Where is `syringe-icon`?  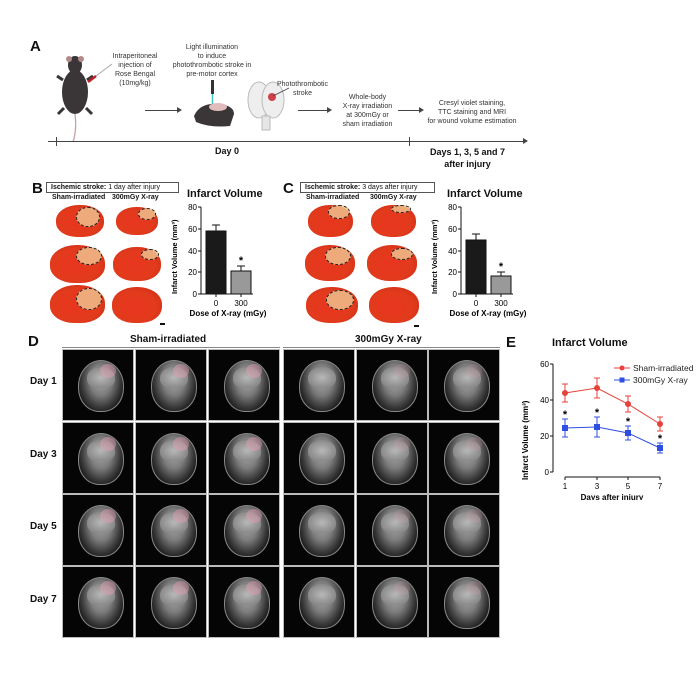 syringe-icon is located at coordinates (100, 73).